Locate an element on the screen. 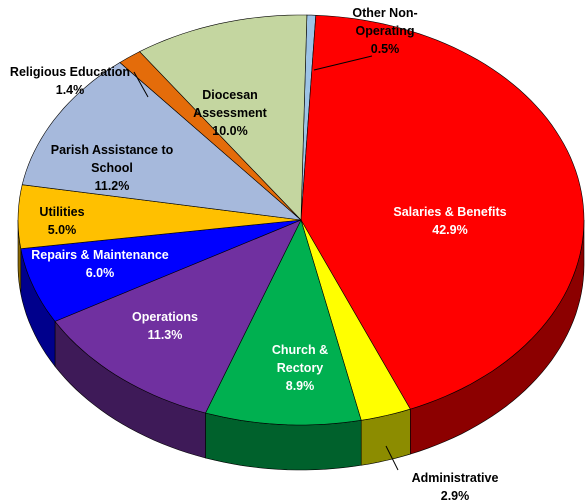  category-name: Diocesan Assessment is located at coordinates (230, 104).